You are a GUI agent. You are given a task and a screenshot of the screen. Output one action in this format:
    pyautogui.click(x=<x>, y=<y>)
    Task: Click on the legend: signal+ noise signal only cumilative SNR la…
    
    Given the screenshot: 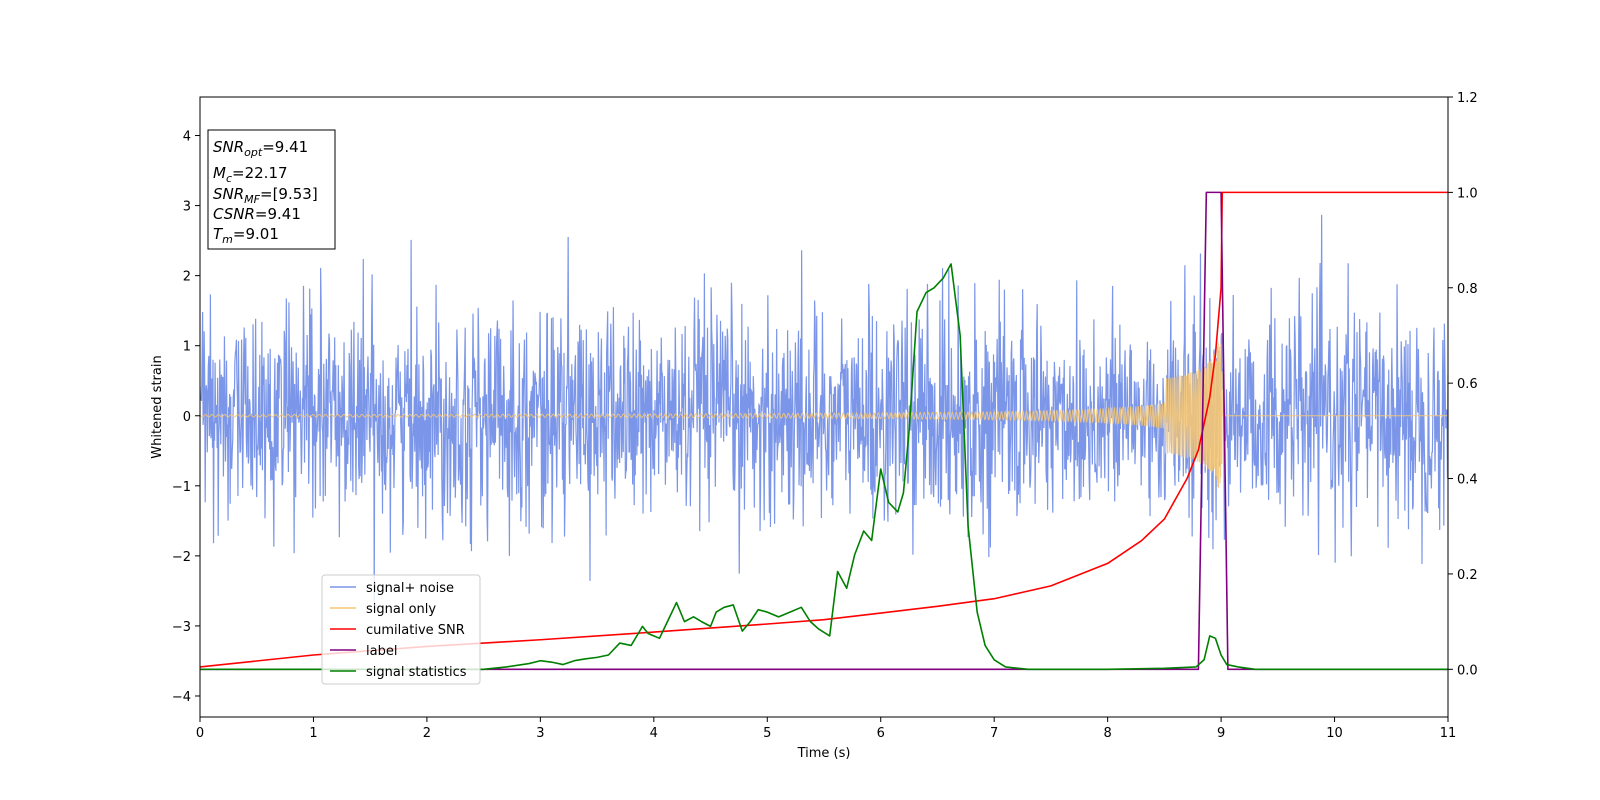 What is the action you would take?
    pyautogui.click(x=401, y=629)
    